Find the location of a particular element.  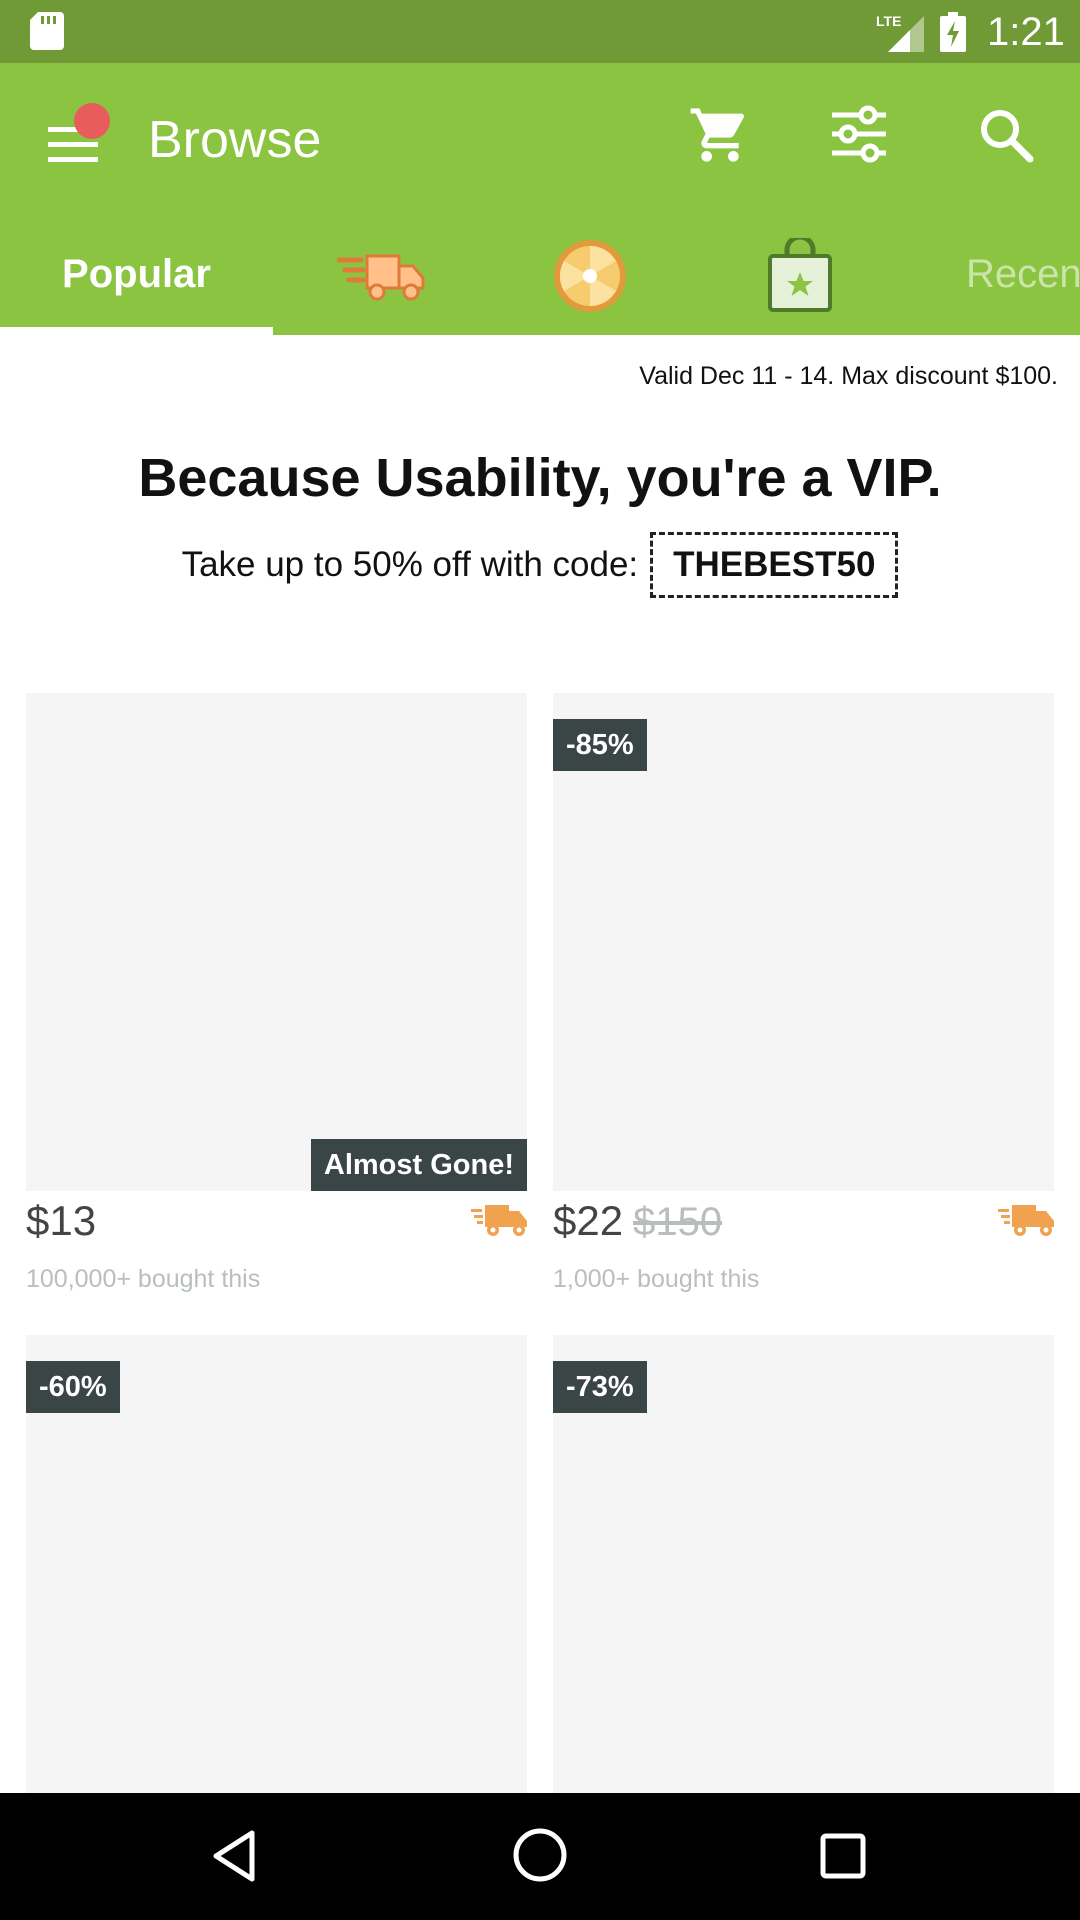

product-card: -60% is located at coordinates (276, 1564).